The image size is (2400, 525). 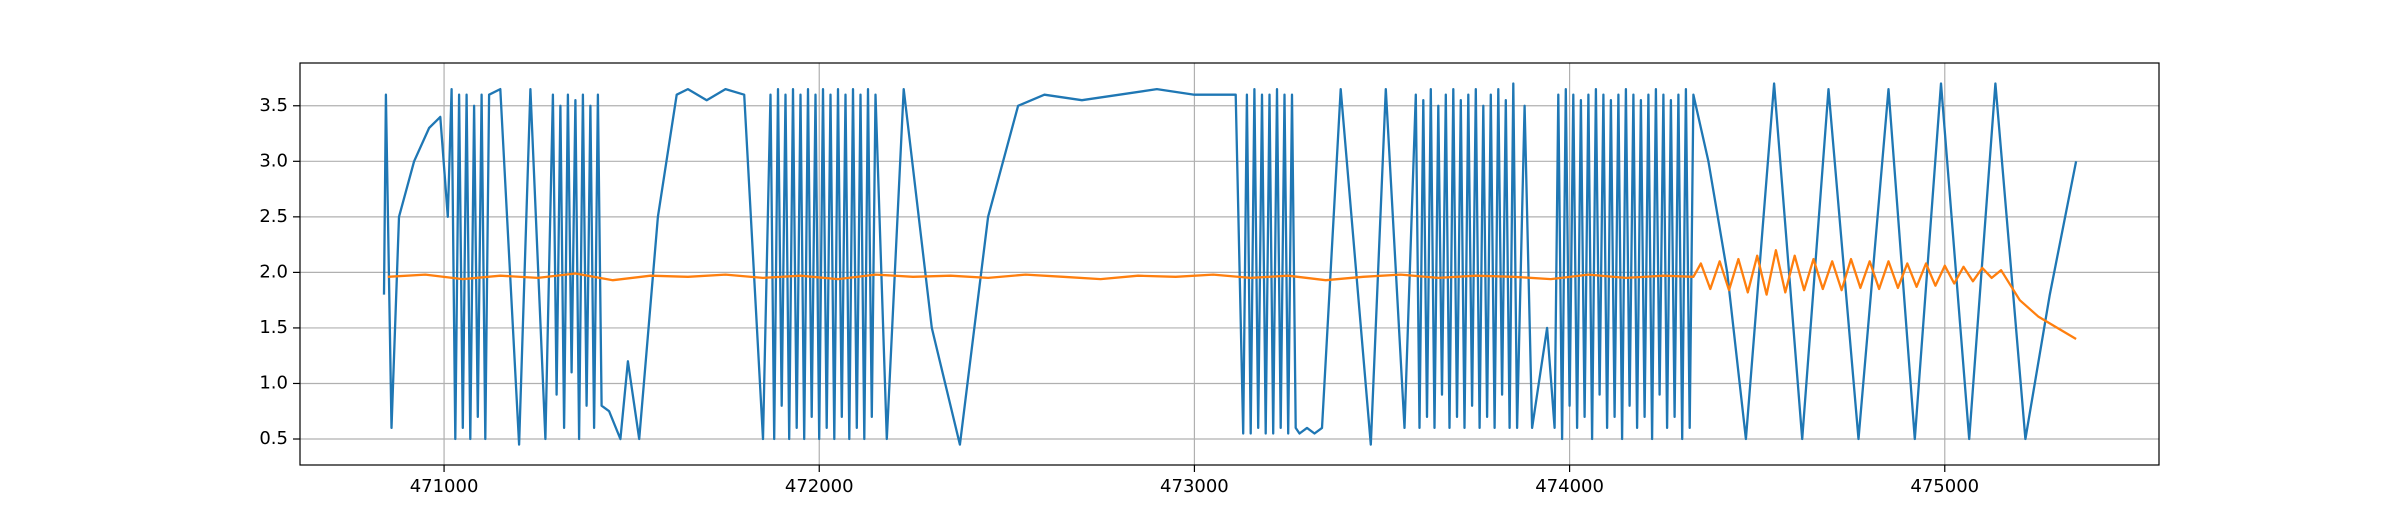 What do you see at coordinates (273, 160) in the screenshot?
I see `y-tick-label: 3.0` at bounding box center [273, 160].